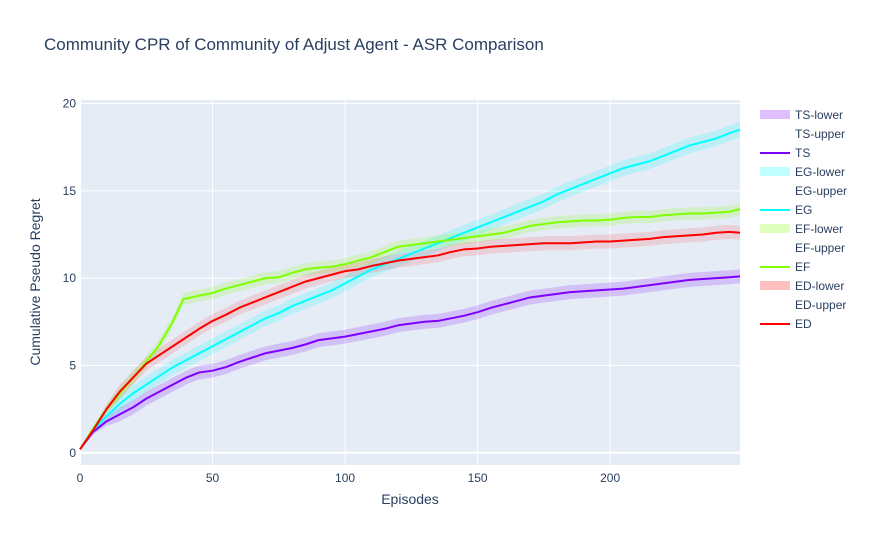 This screenshot has width=870, height=545. I want to click on legend-item-ef: EF, so click(802, 267).